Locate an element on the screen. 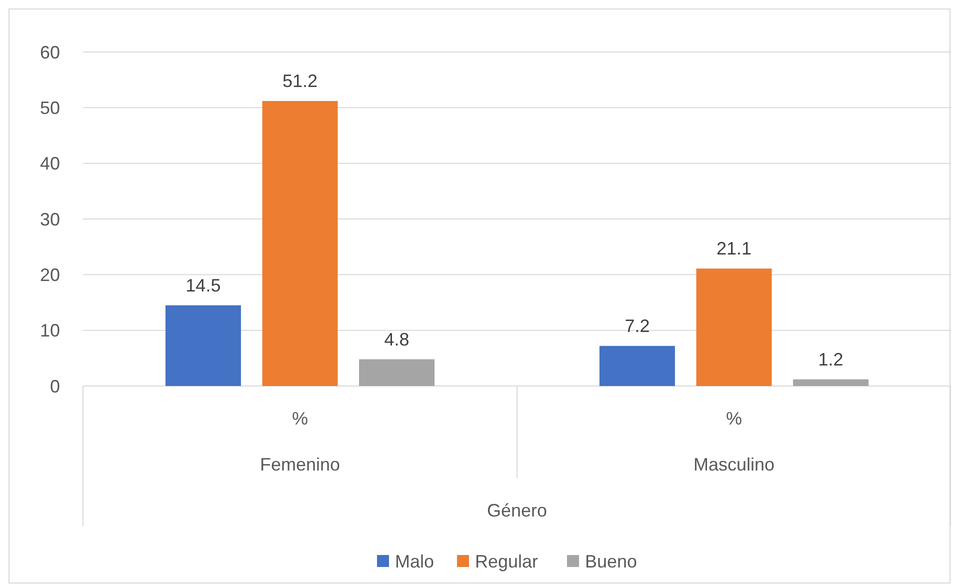 Image resolution: width=959 pixels, height=584 pixels. y-tick-label: 10 is located at coordinates (50, 330).